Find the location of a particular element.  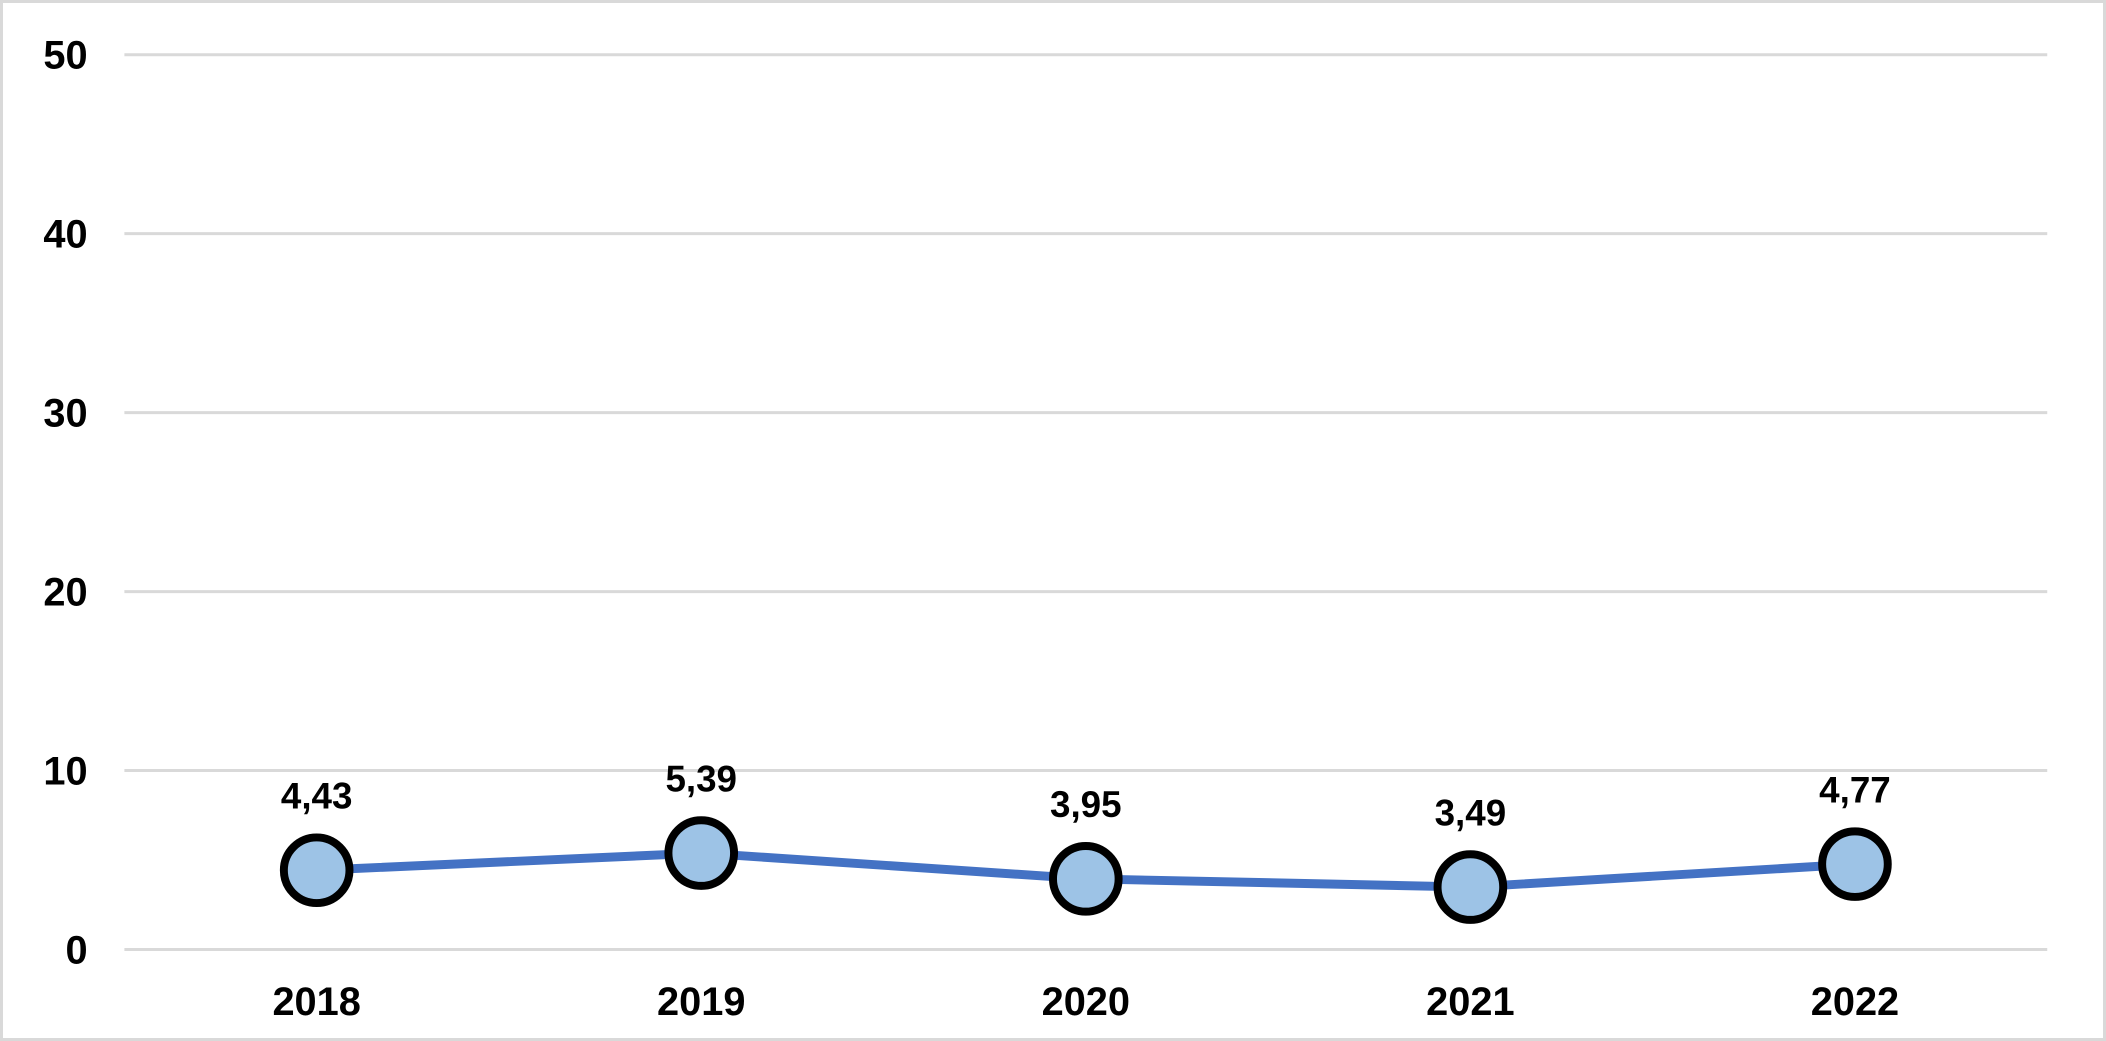

data-label-2018: 4,43 is located at coordinates (317, 796).